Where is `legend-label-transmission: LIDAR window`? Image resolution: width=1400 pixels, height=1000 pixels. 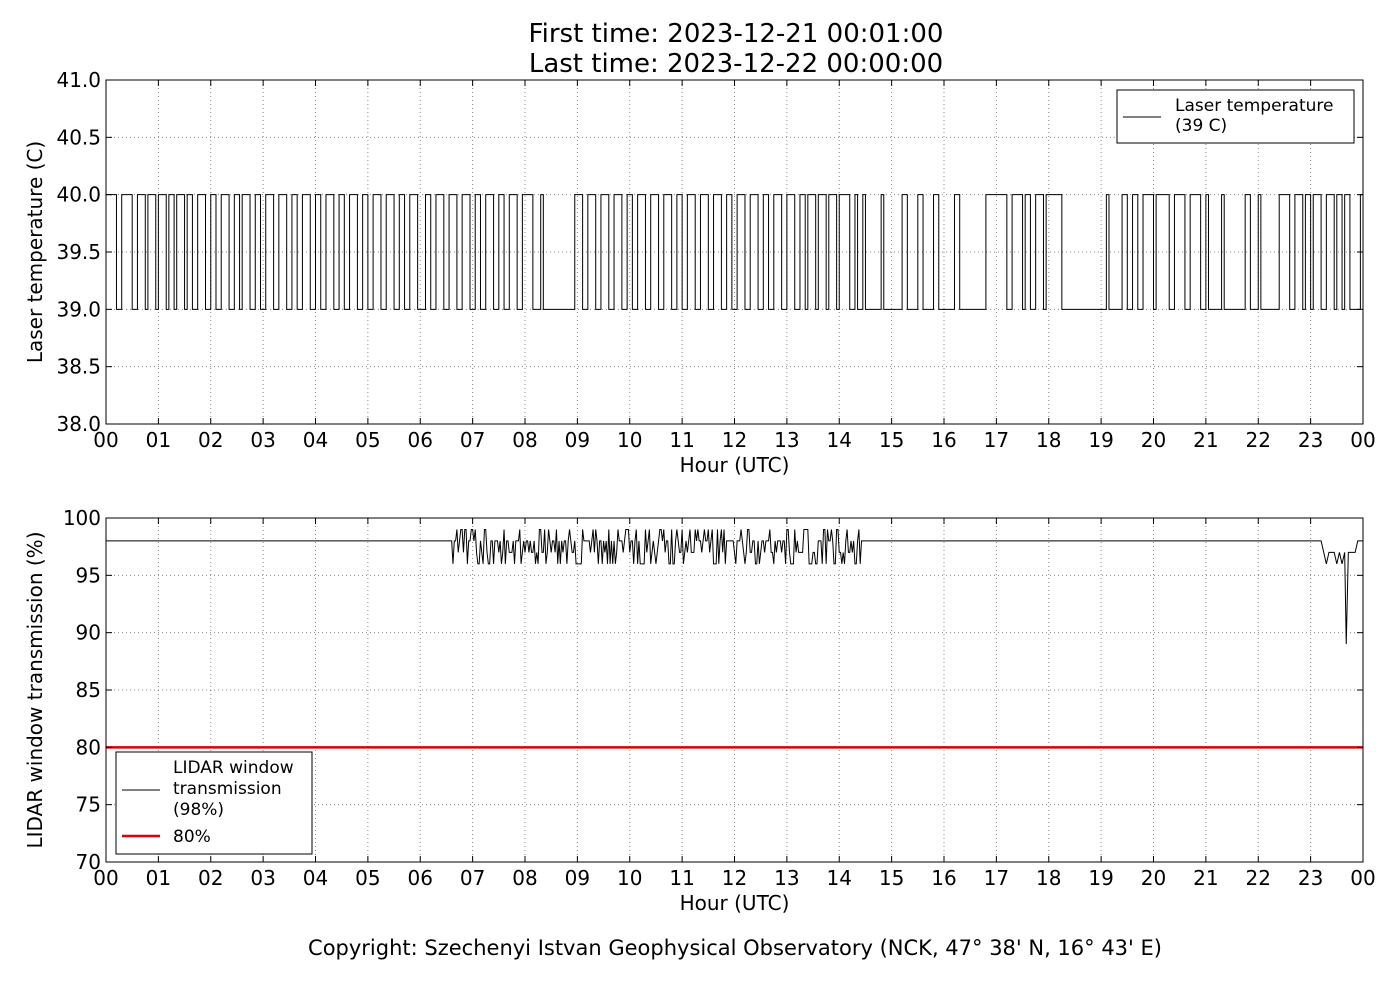 legend-label-transmission: LIDAR window is located at coordinates (233, 768).